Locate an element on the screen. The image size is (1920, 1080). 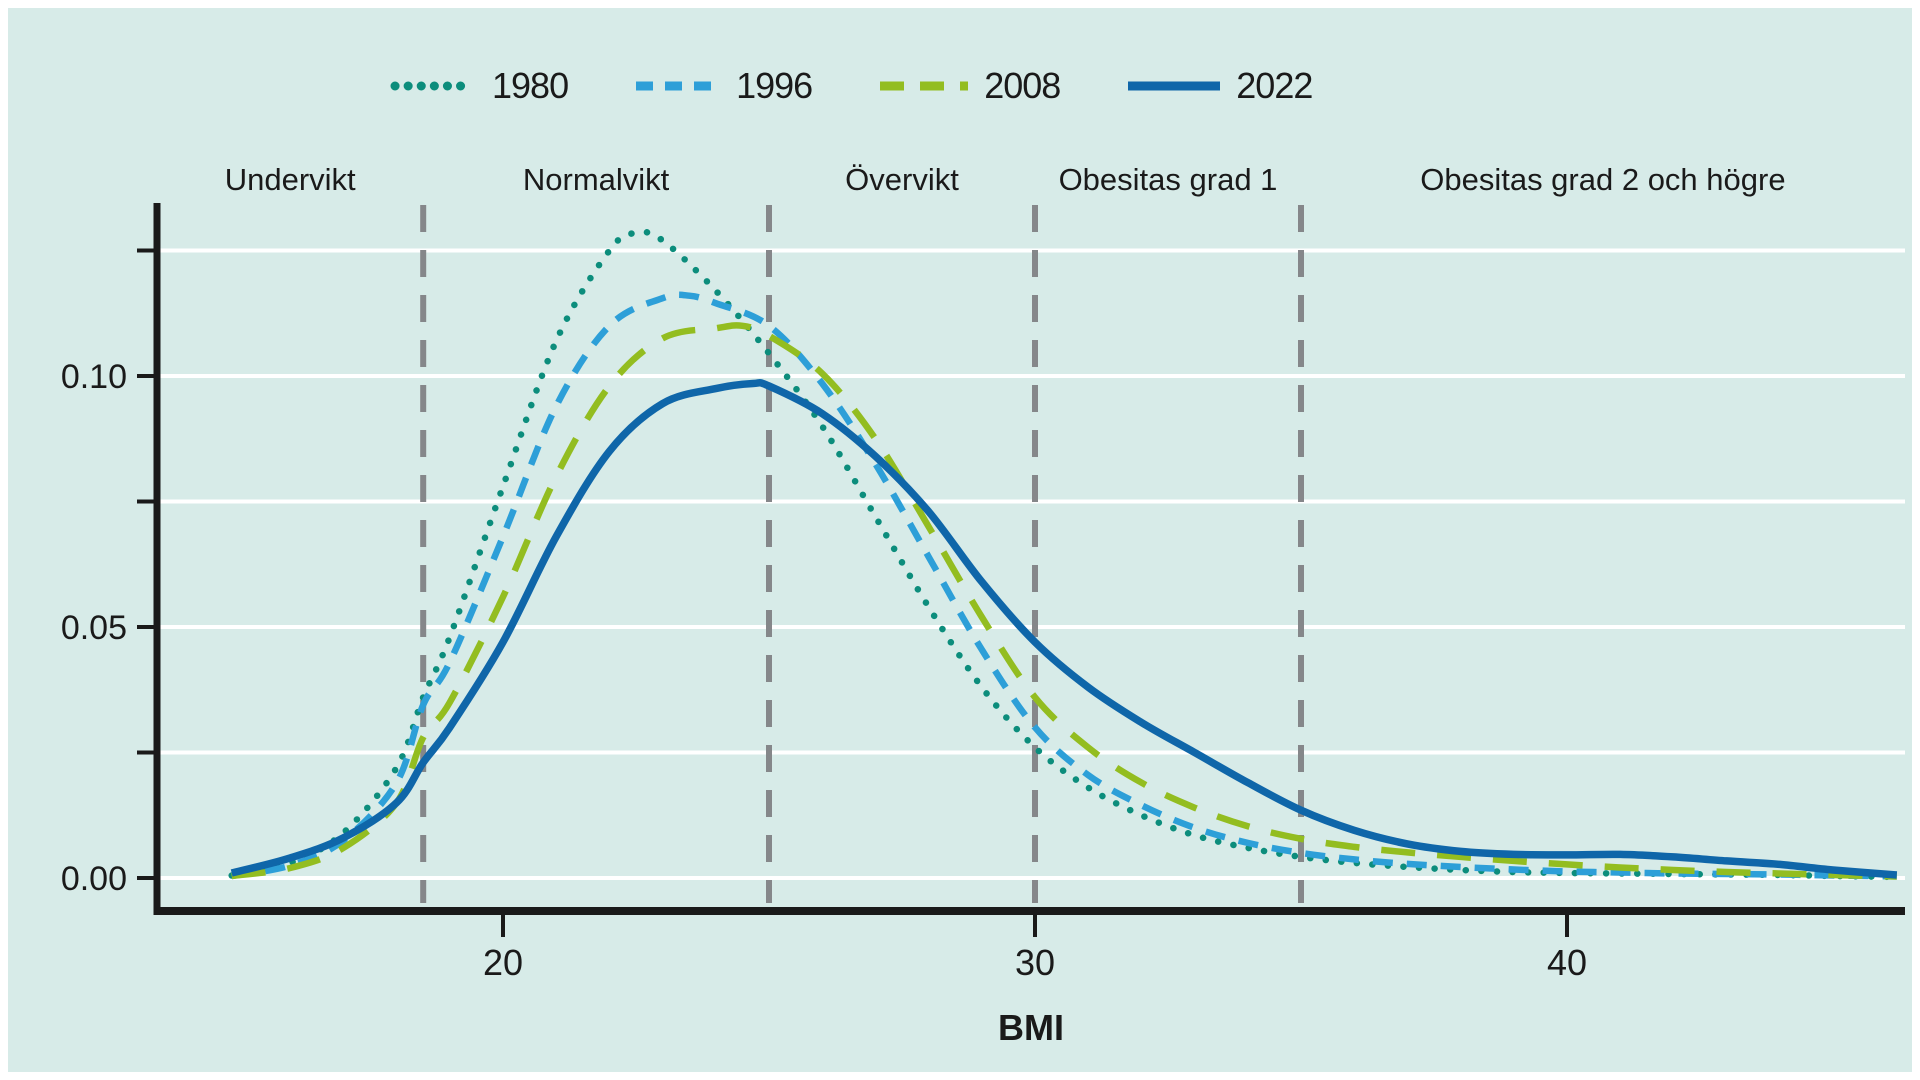
category-label-2: Övervikt is located at coordinates (902, 179).